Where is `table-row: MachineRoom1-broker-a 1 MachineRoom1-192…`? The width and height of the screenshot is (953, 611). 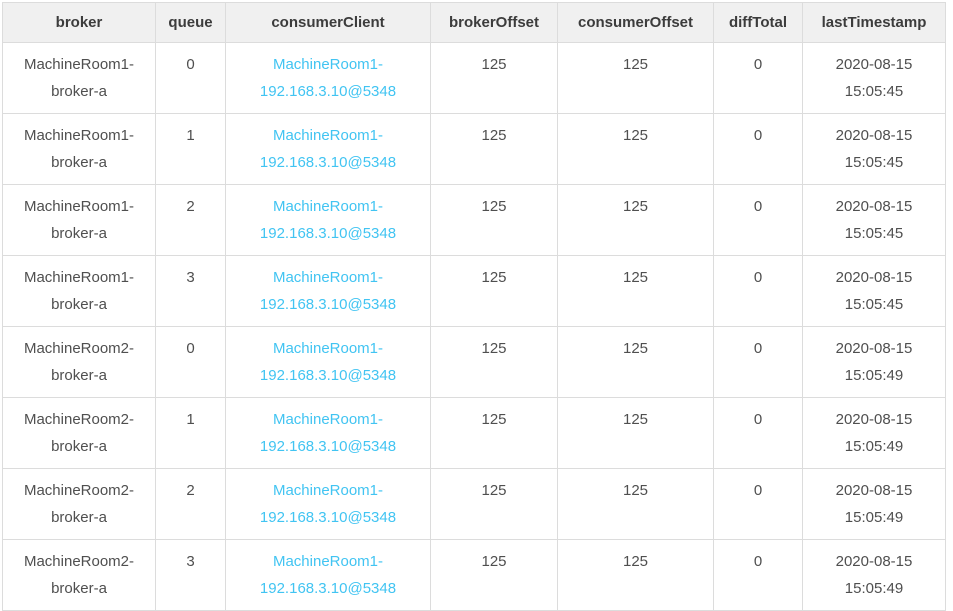 table-row: MachineRoom1-broker-a 1 MachineRoom1-192… is located at coordinates (474, 149).